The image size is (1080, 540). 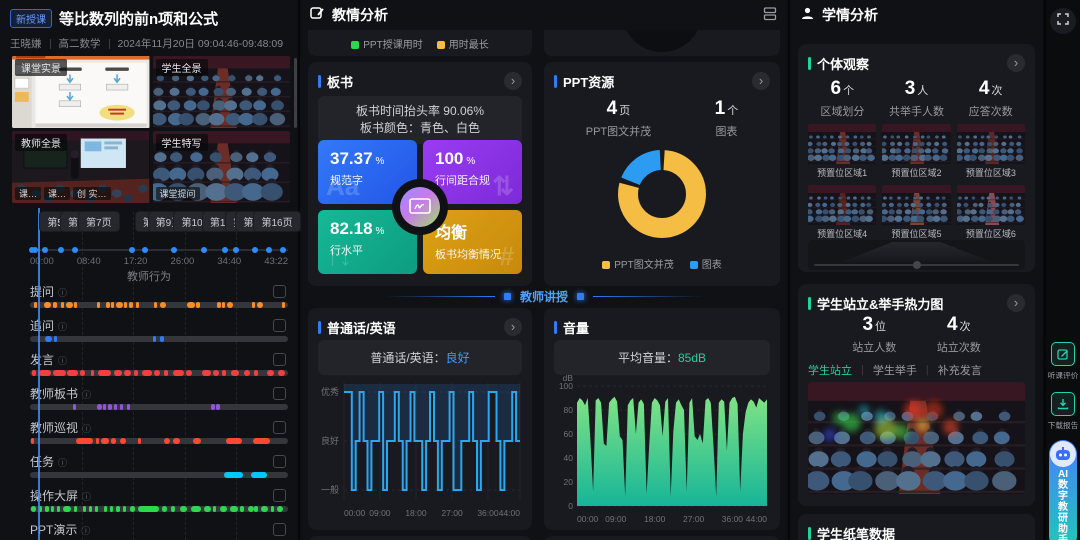 What do you see at coordinates (177, 193) in the screenshot?
I see `video-event-tag: 课堂提问` at bounding box center [177, 193].